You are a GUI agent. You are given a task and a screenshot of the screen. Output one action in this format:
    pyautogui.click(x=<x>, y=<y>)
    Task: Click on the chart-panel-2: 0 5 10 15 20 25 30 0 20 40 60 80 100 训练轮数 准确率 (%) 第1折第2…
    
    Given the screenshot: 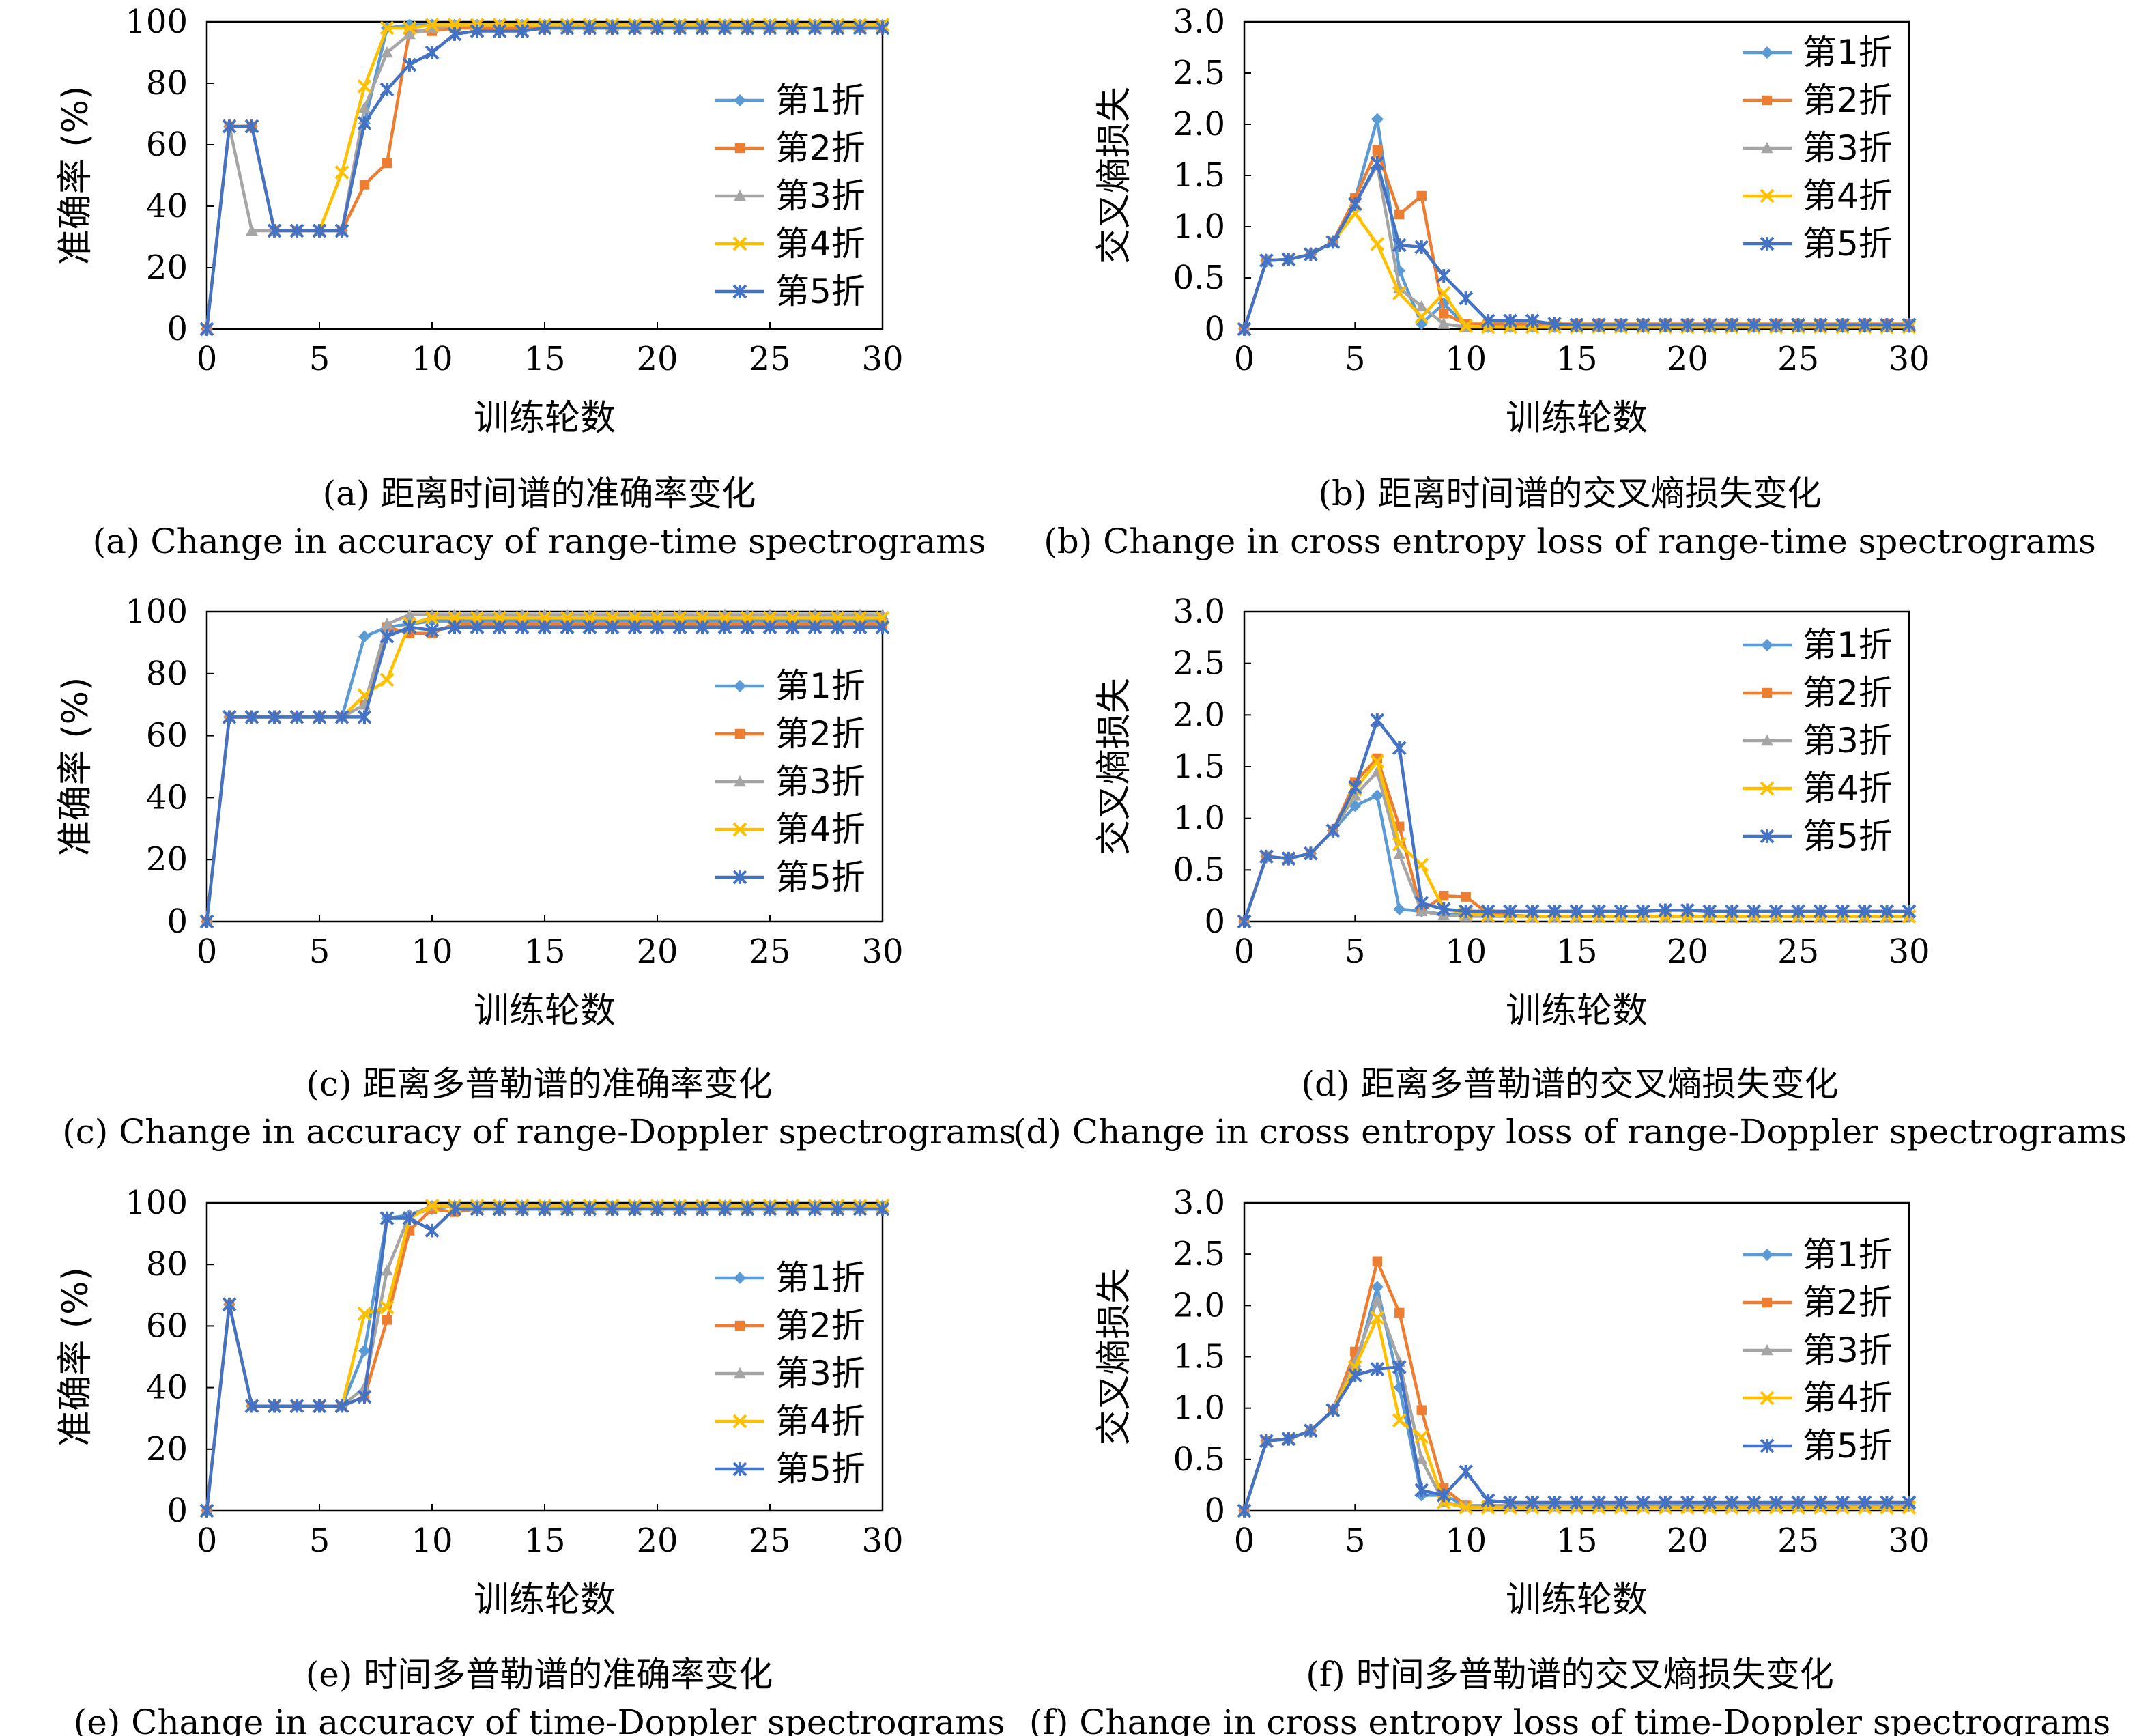 What is the action you would take?
    pyautogui.click(x=535, y=873)
    